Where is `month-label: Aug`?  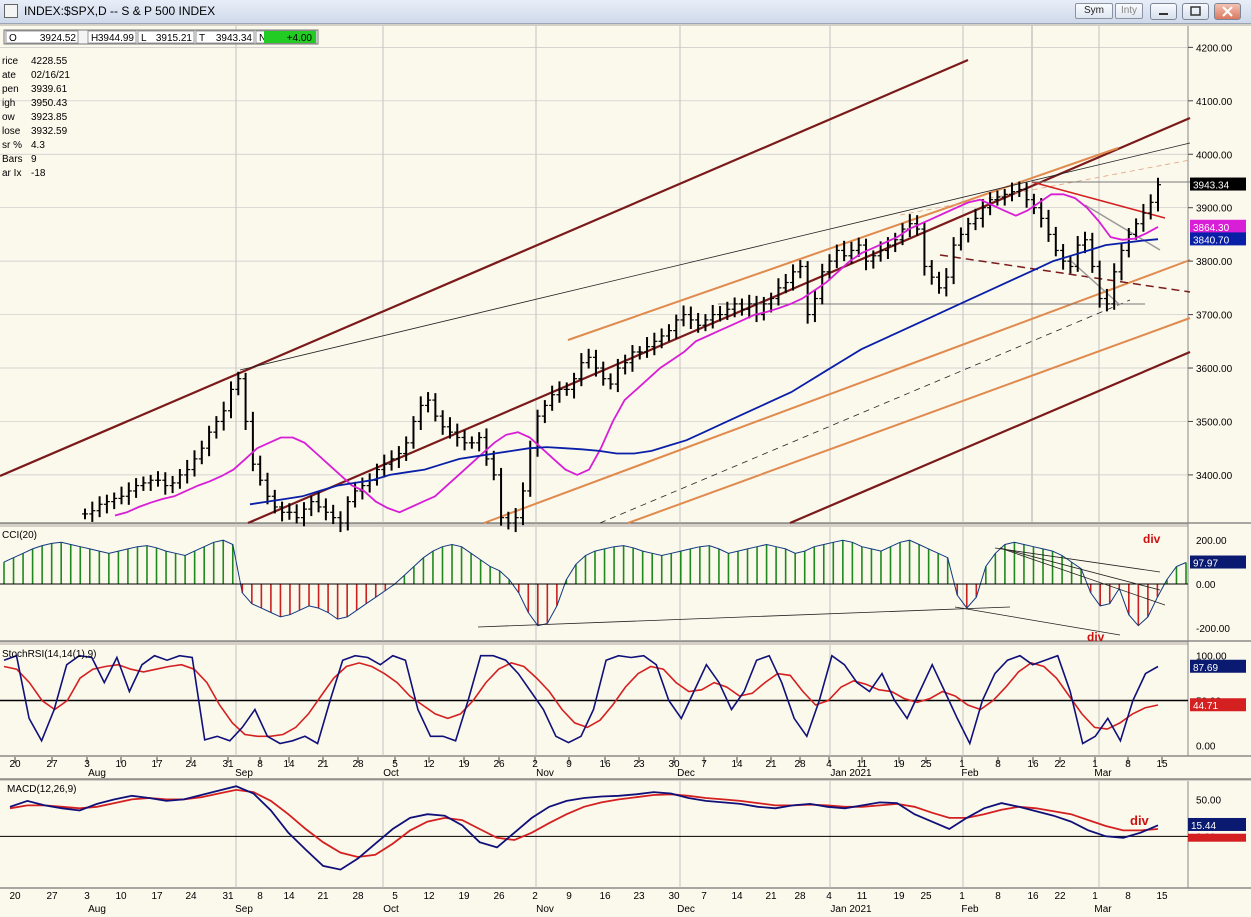 month-label: Aug is located at coordinates (97, 773).